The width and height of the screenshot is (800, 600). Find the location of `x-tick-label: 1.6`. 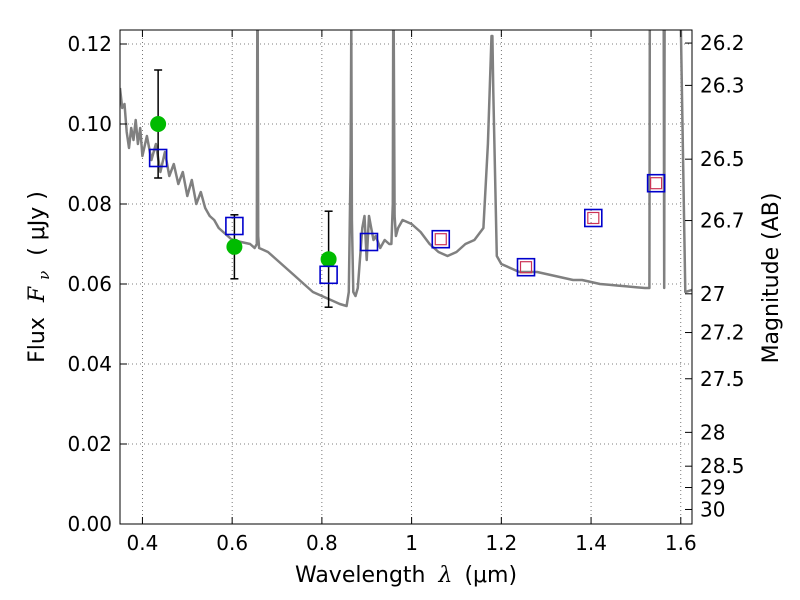

x-tick-label: 1.6 is located at coordinates (681, 543).